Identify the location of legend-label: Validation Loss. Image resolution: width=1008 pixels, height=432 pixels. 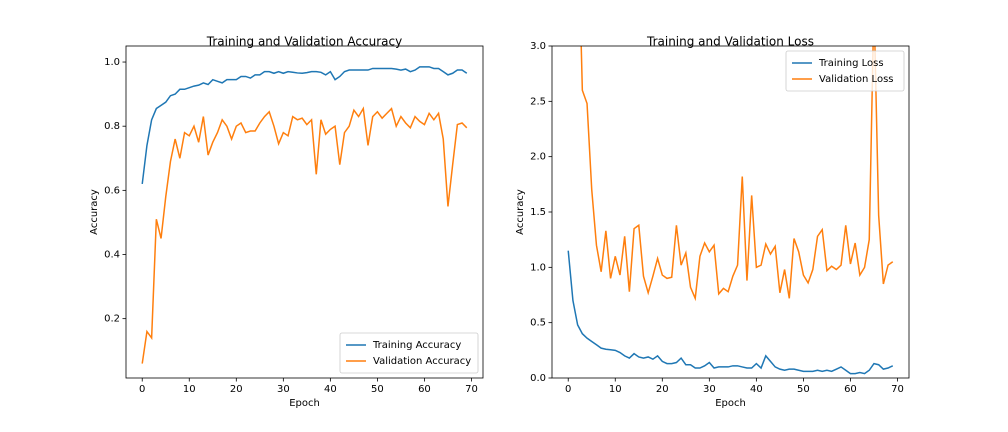
(856, 79).